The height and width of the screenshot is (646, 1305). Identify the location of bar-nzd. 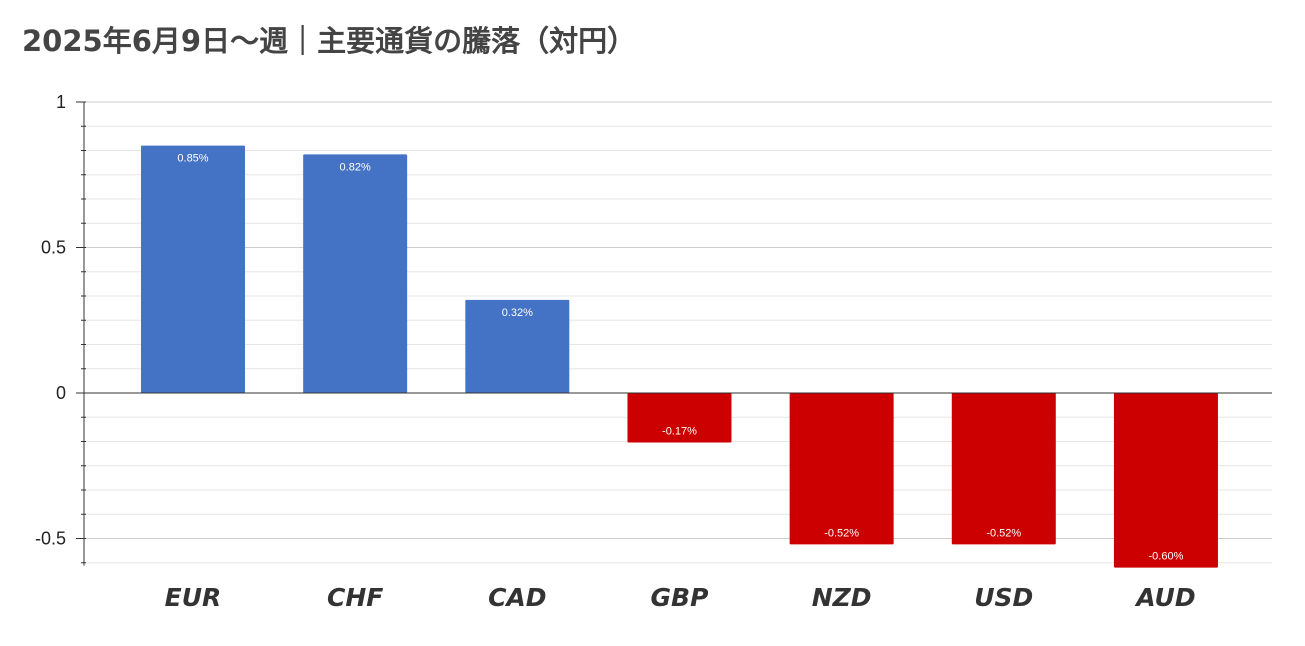
(841, 469).